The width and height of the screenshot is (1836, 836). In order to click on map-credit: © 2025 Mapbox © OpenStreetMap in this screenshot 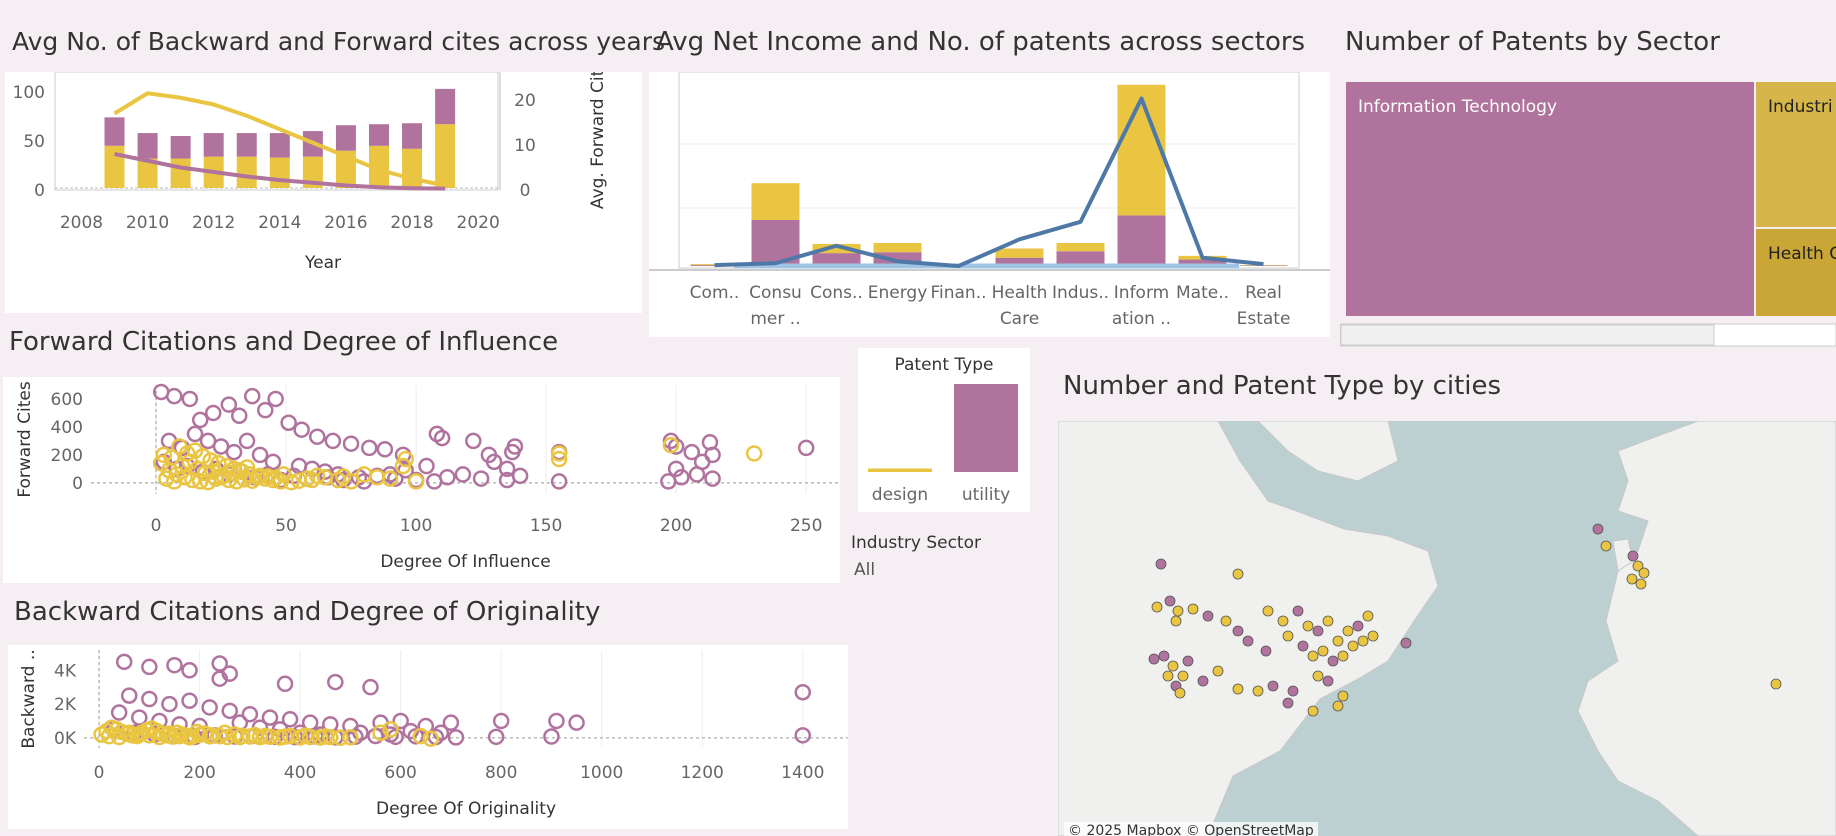, I will do `click(1191, 829)`.